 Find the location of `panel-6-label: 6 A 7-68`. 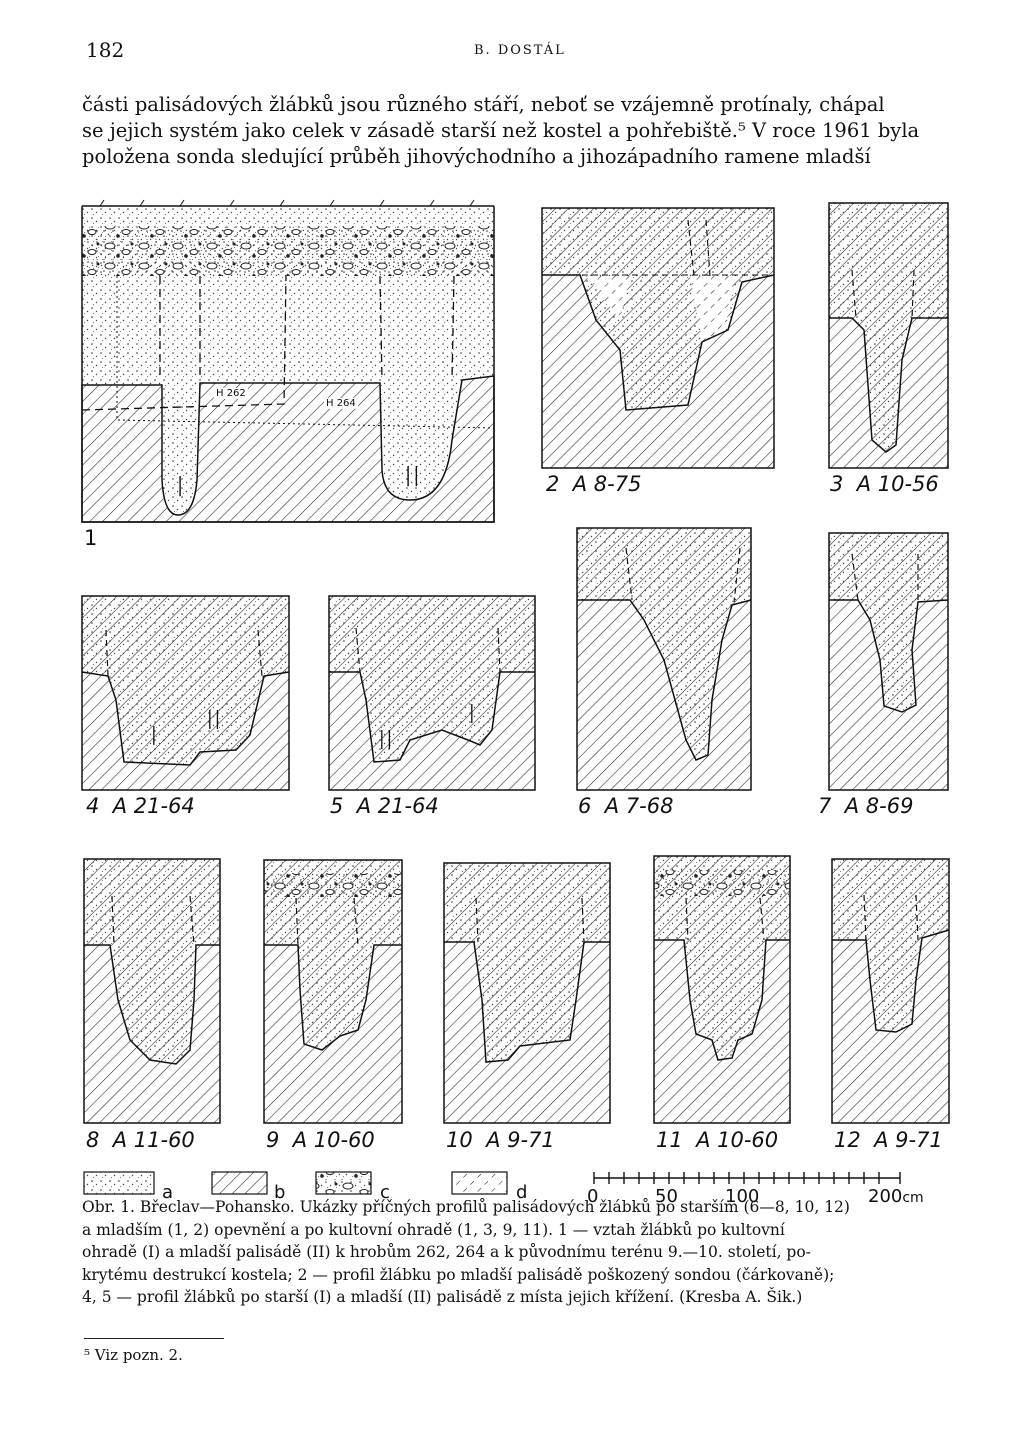

panel-6-label: 6 A 7-68 is located at coordinates (625, 806).